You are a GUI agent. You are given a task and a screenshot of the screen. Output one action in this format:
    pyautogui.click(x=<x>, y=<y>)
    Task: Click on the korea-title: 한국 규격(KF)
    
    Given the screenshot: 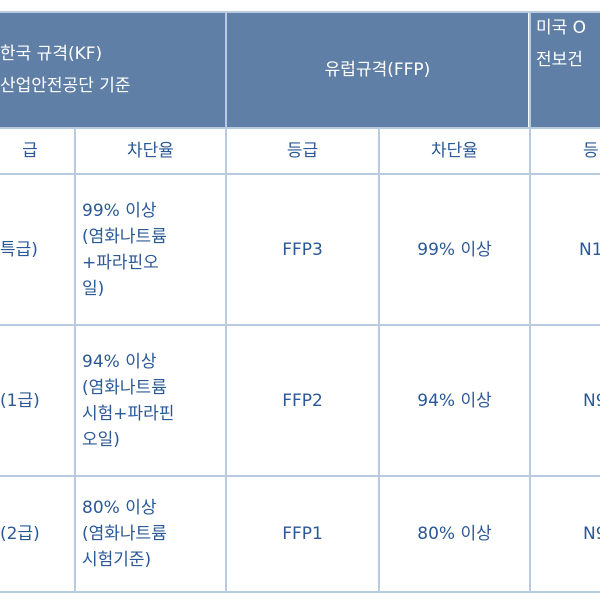 What is the action you would take?
    pyautogui.click(x=51, y=53)
    